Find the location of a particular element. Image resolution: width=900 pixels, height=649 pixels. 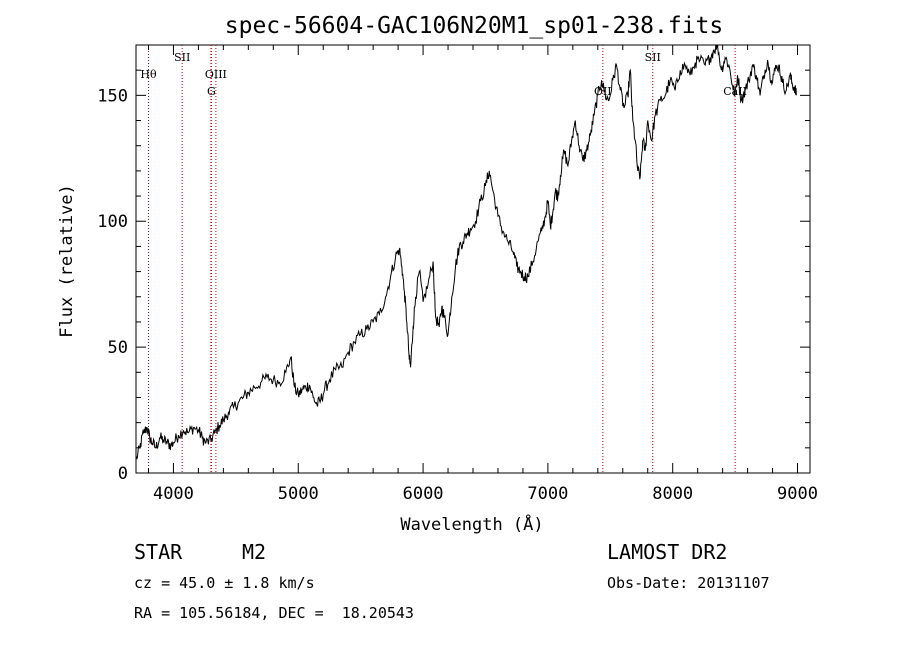

marker-label: OIII is located at coordinates (216, 74).